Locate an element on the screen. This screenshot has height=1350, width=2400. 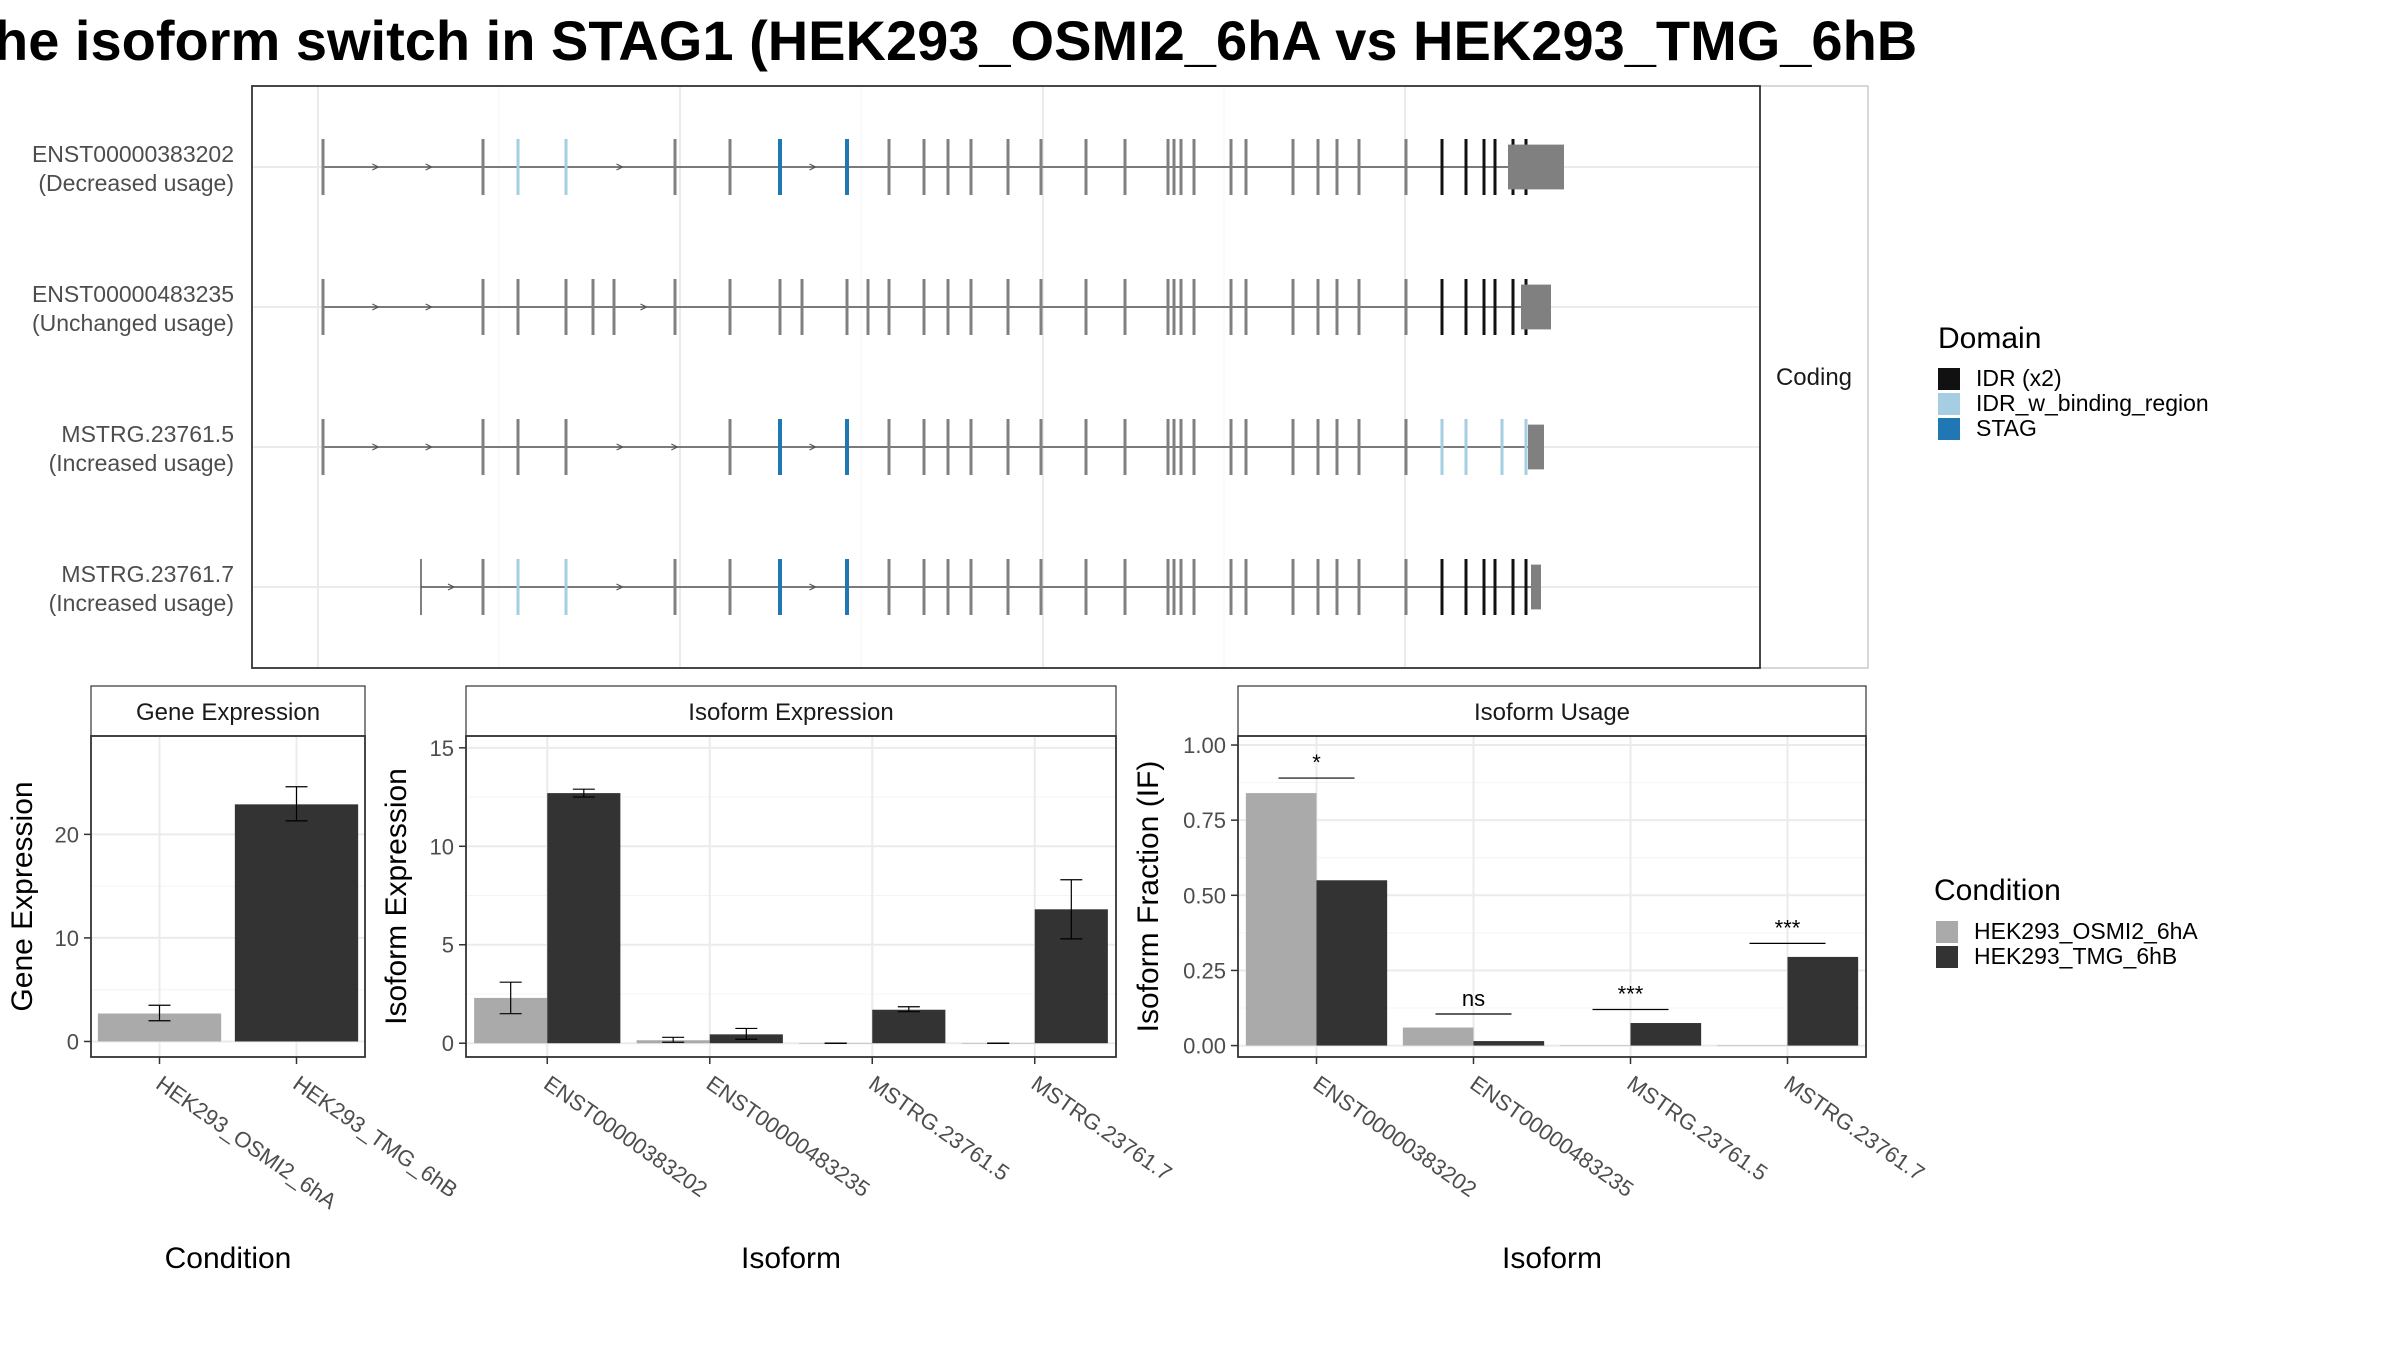
x-axis-title: Isoform is located at coordinates (1552, 1258).